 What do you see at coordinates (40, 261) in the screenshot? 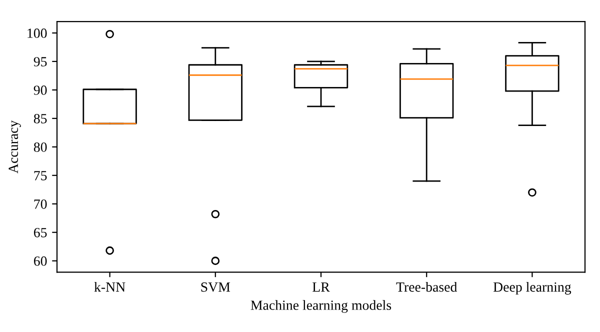
I see `y-tick-label: 60` at bounding box center [40, 261].